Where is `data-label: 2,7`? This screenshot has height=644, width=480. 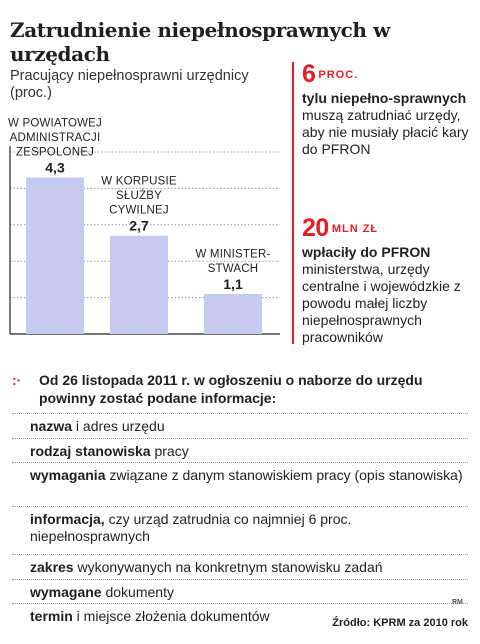 data-label: 2,7 is located at coordinates (139, 226).